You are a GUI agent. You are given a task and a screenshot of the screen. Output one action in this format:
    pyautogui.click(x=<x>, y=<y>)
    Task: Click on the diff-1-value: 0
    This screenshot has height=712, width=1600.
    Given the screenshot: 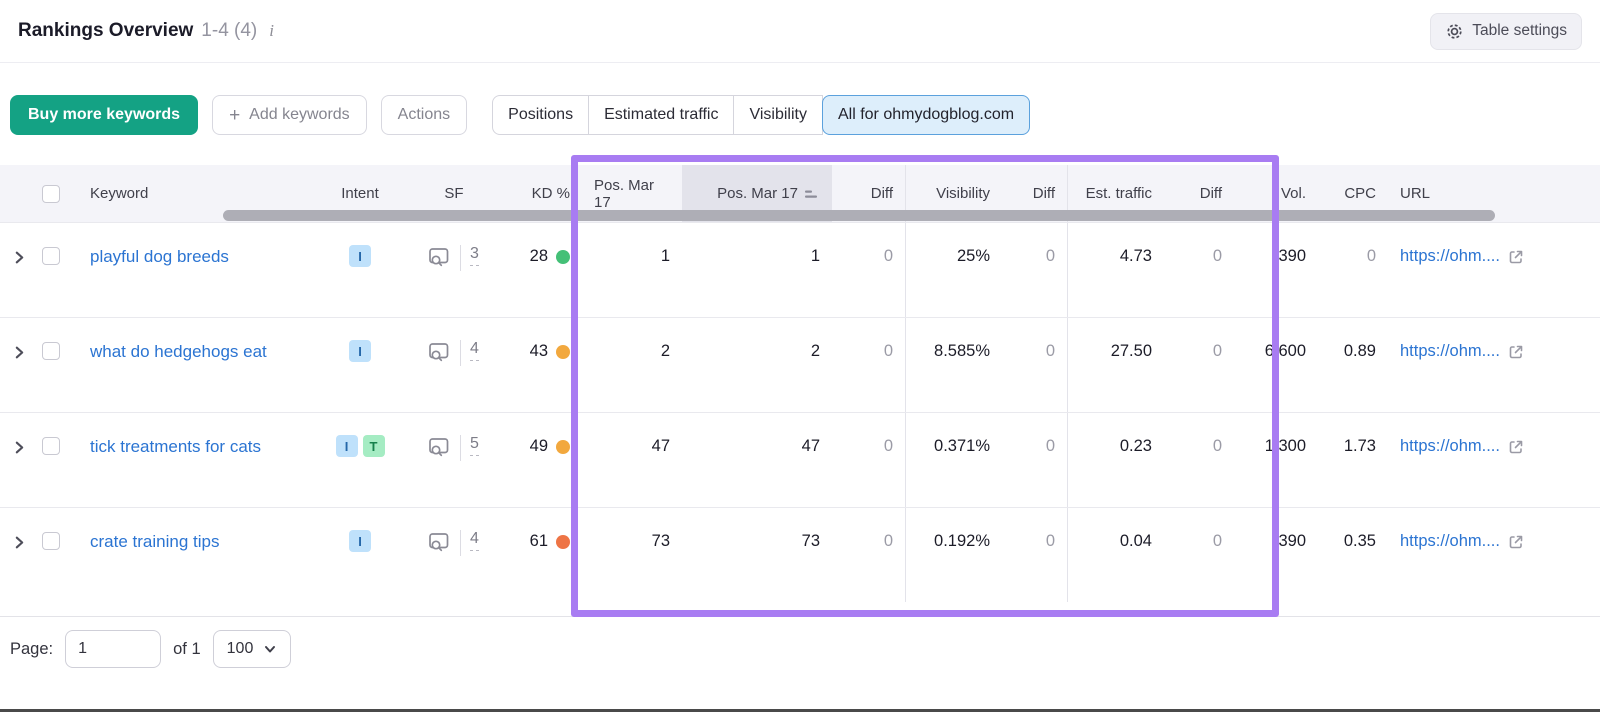 What is the action you would take?
    pyautogui.click(x=869, y=270)
    